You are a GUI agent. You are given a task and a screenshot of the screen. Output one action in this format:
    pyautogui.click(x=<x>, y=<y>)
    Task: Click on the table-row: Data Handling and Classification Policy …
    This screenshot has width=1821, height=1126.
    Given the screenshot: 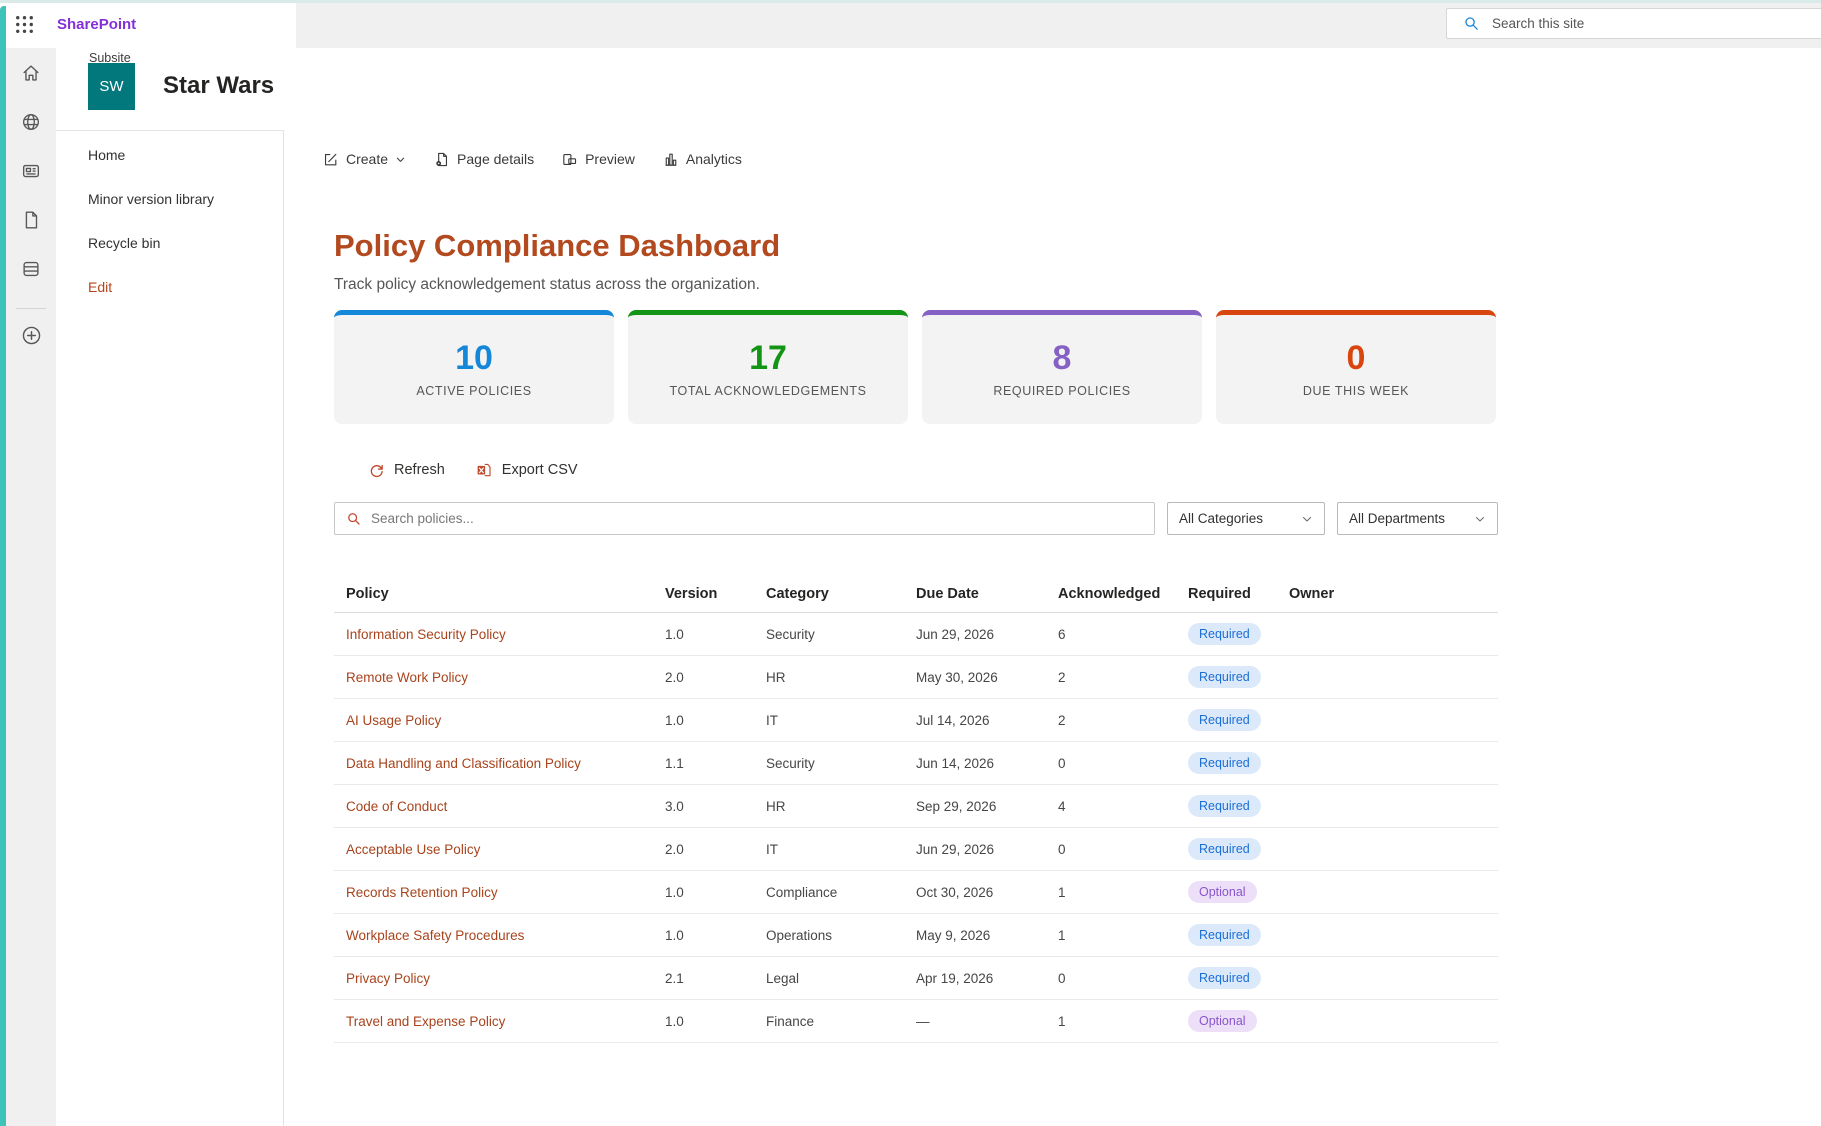 What is the action you would take?
    pyautogui.click(x=916, y=763)
    